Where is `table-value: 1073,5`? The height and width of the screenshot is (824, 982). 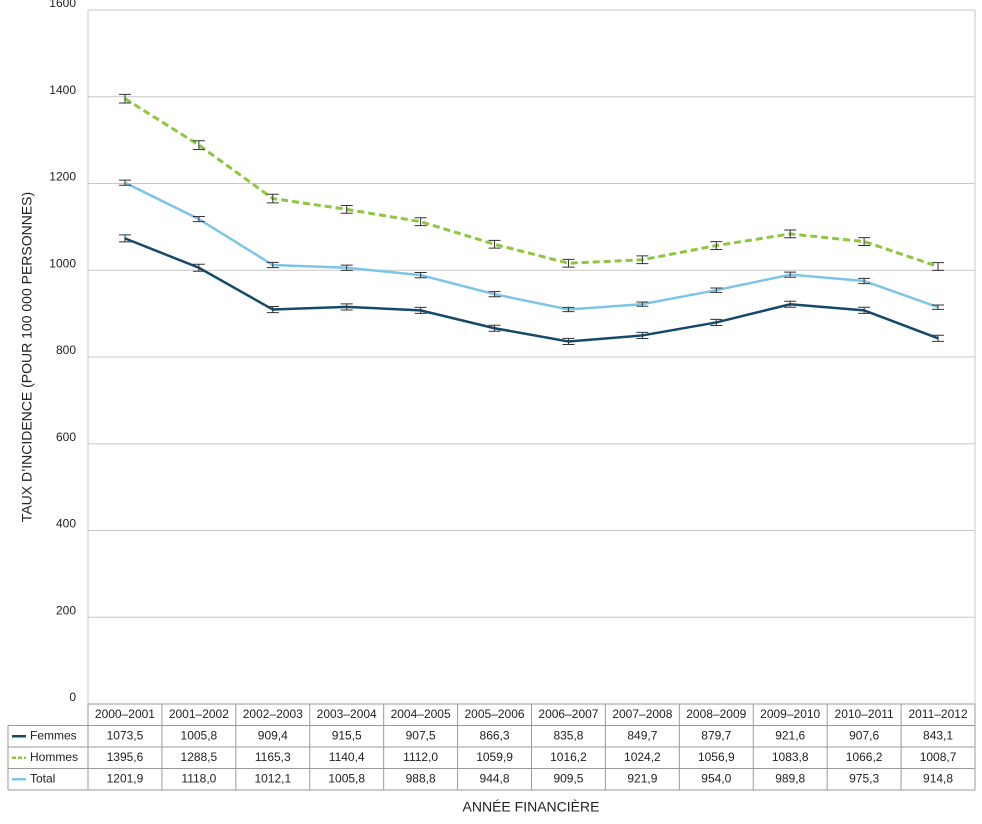 table-value: 1073,5 is located at coordinates (125, 735).